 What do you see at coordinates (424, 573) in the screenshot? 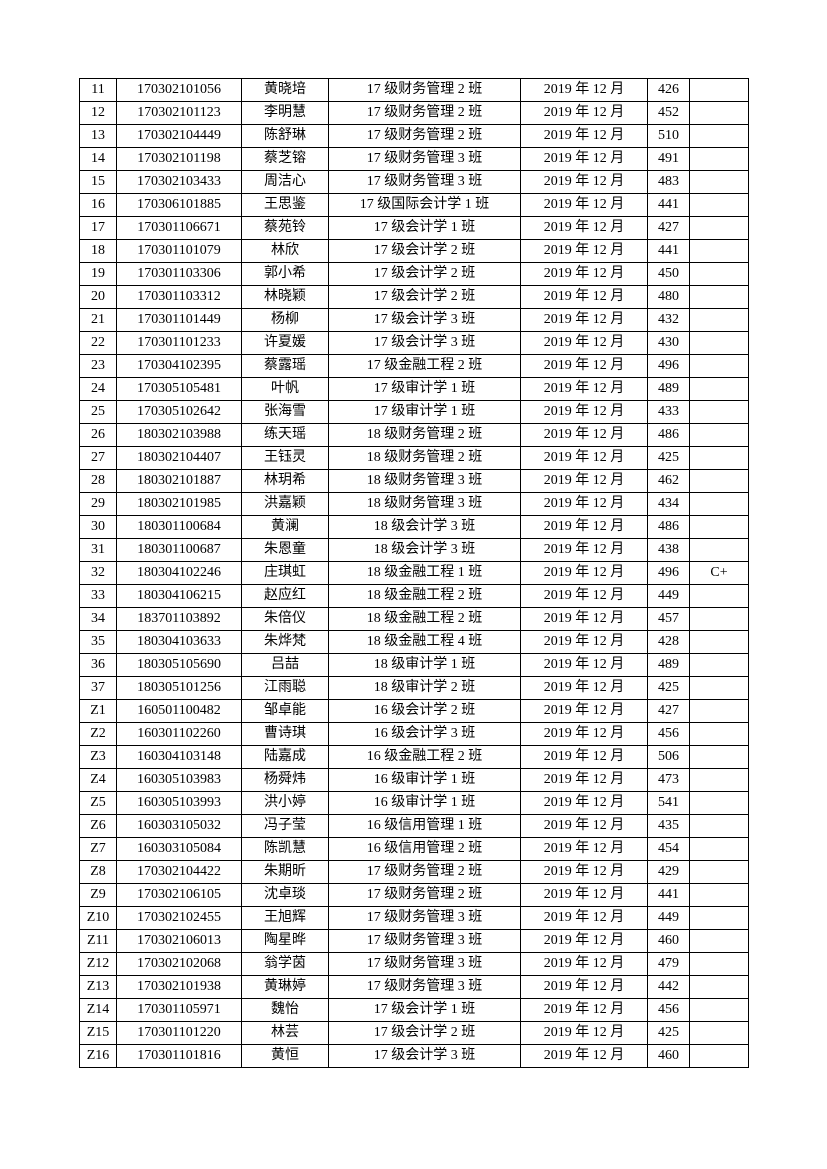
I see `class-cell: 18 级金融工程 1 班` at bounding box center [424, 573].